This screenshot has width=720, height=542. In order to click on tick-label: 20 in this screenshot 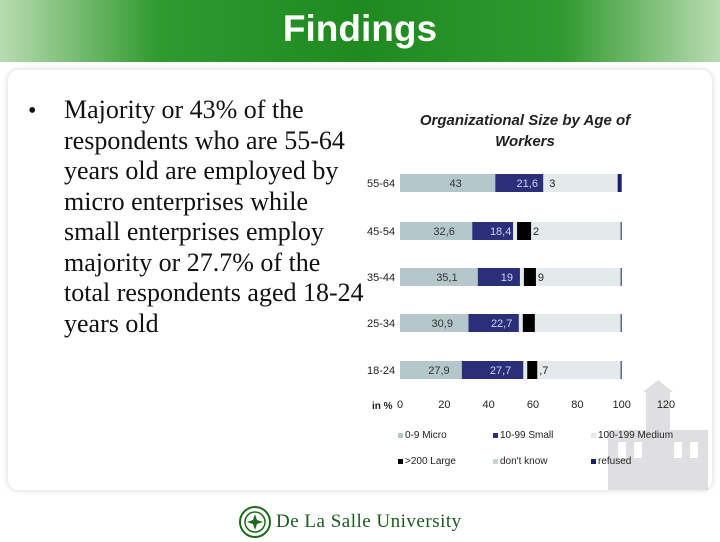, I will do `click(444, 405)`.